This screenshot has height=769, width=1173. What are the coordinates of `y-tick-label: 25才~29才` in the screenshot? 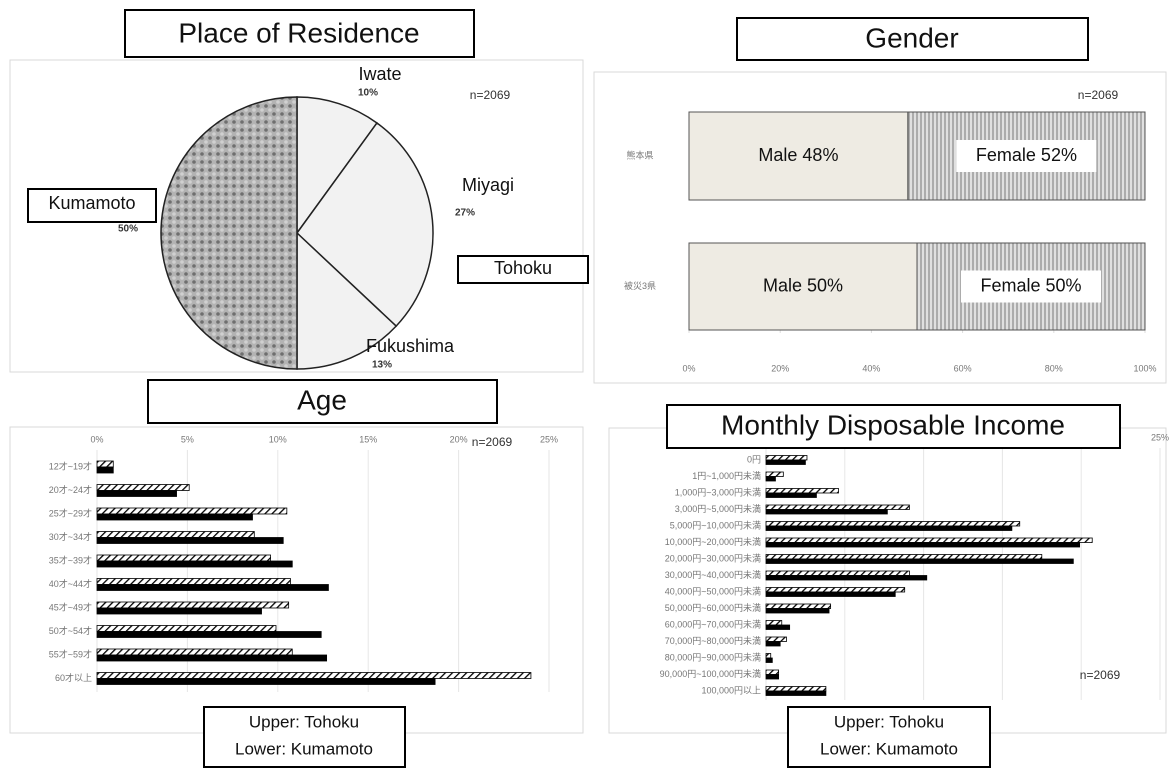 It's located at (70, 512).